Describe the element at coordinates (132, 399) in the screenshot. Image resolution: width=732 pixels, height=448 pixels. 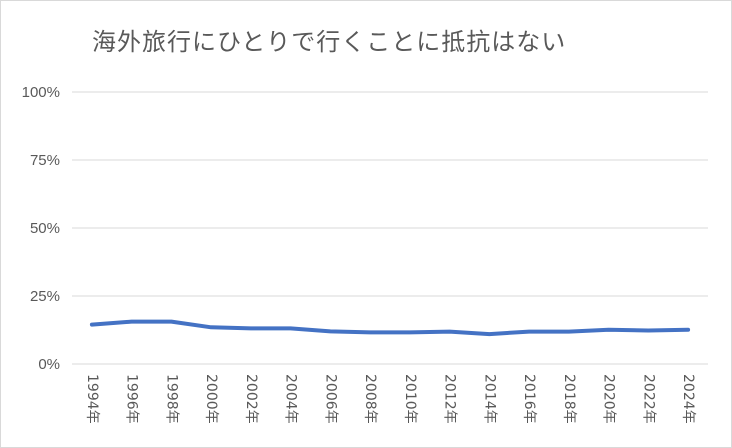
I see `x-tick-label: 1996年` at that location.